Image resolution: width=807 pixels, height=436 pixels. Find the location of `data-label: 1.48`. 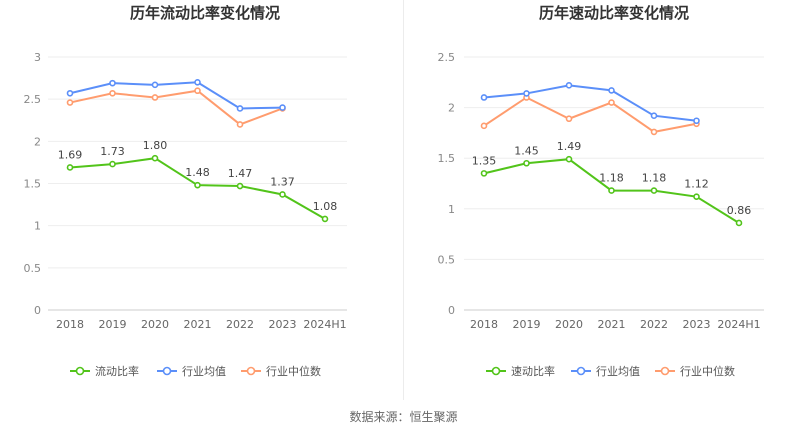

data-label: 1.48 is located at coordinates (197, 172).